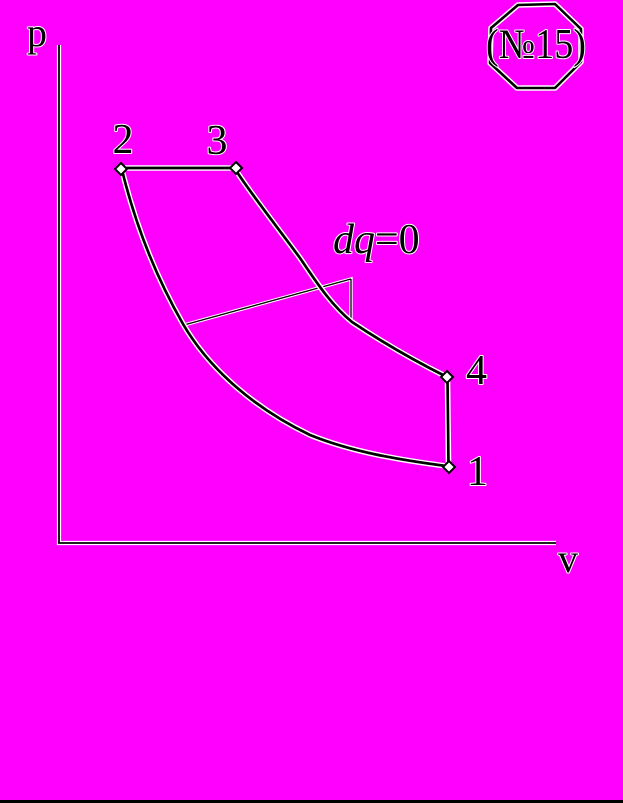 Image resolution: width=623 pixels, height=803 pixels. What do you see at coordinates (568, 558) in the screenshot?
I see `volume-axis-label: v` at bounding box center [568, 558].